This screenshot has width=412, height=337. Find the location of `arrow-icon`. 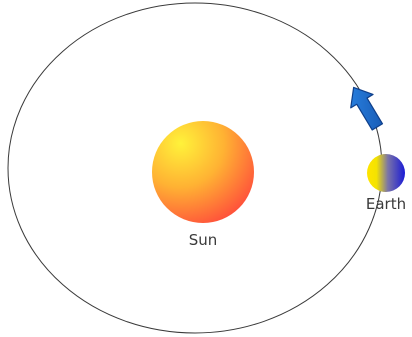

arrow-icon is located at coordinates (367, 108).